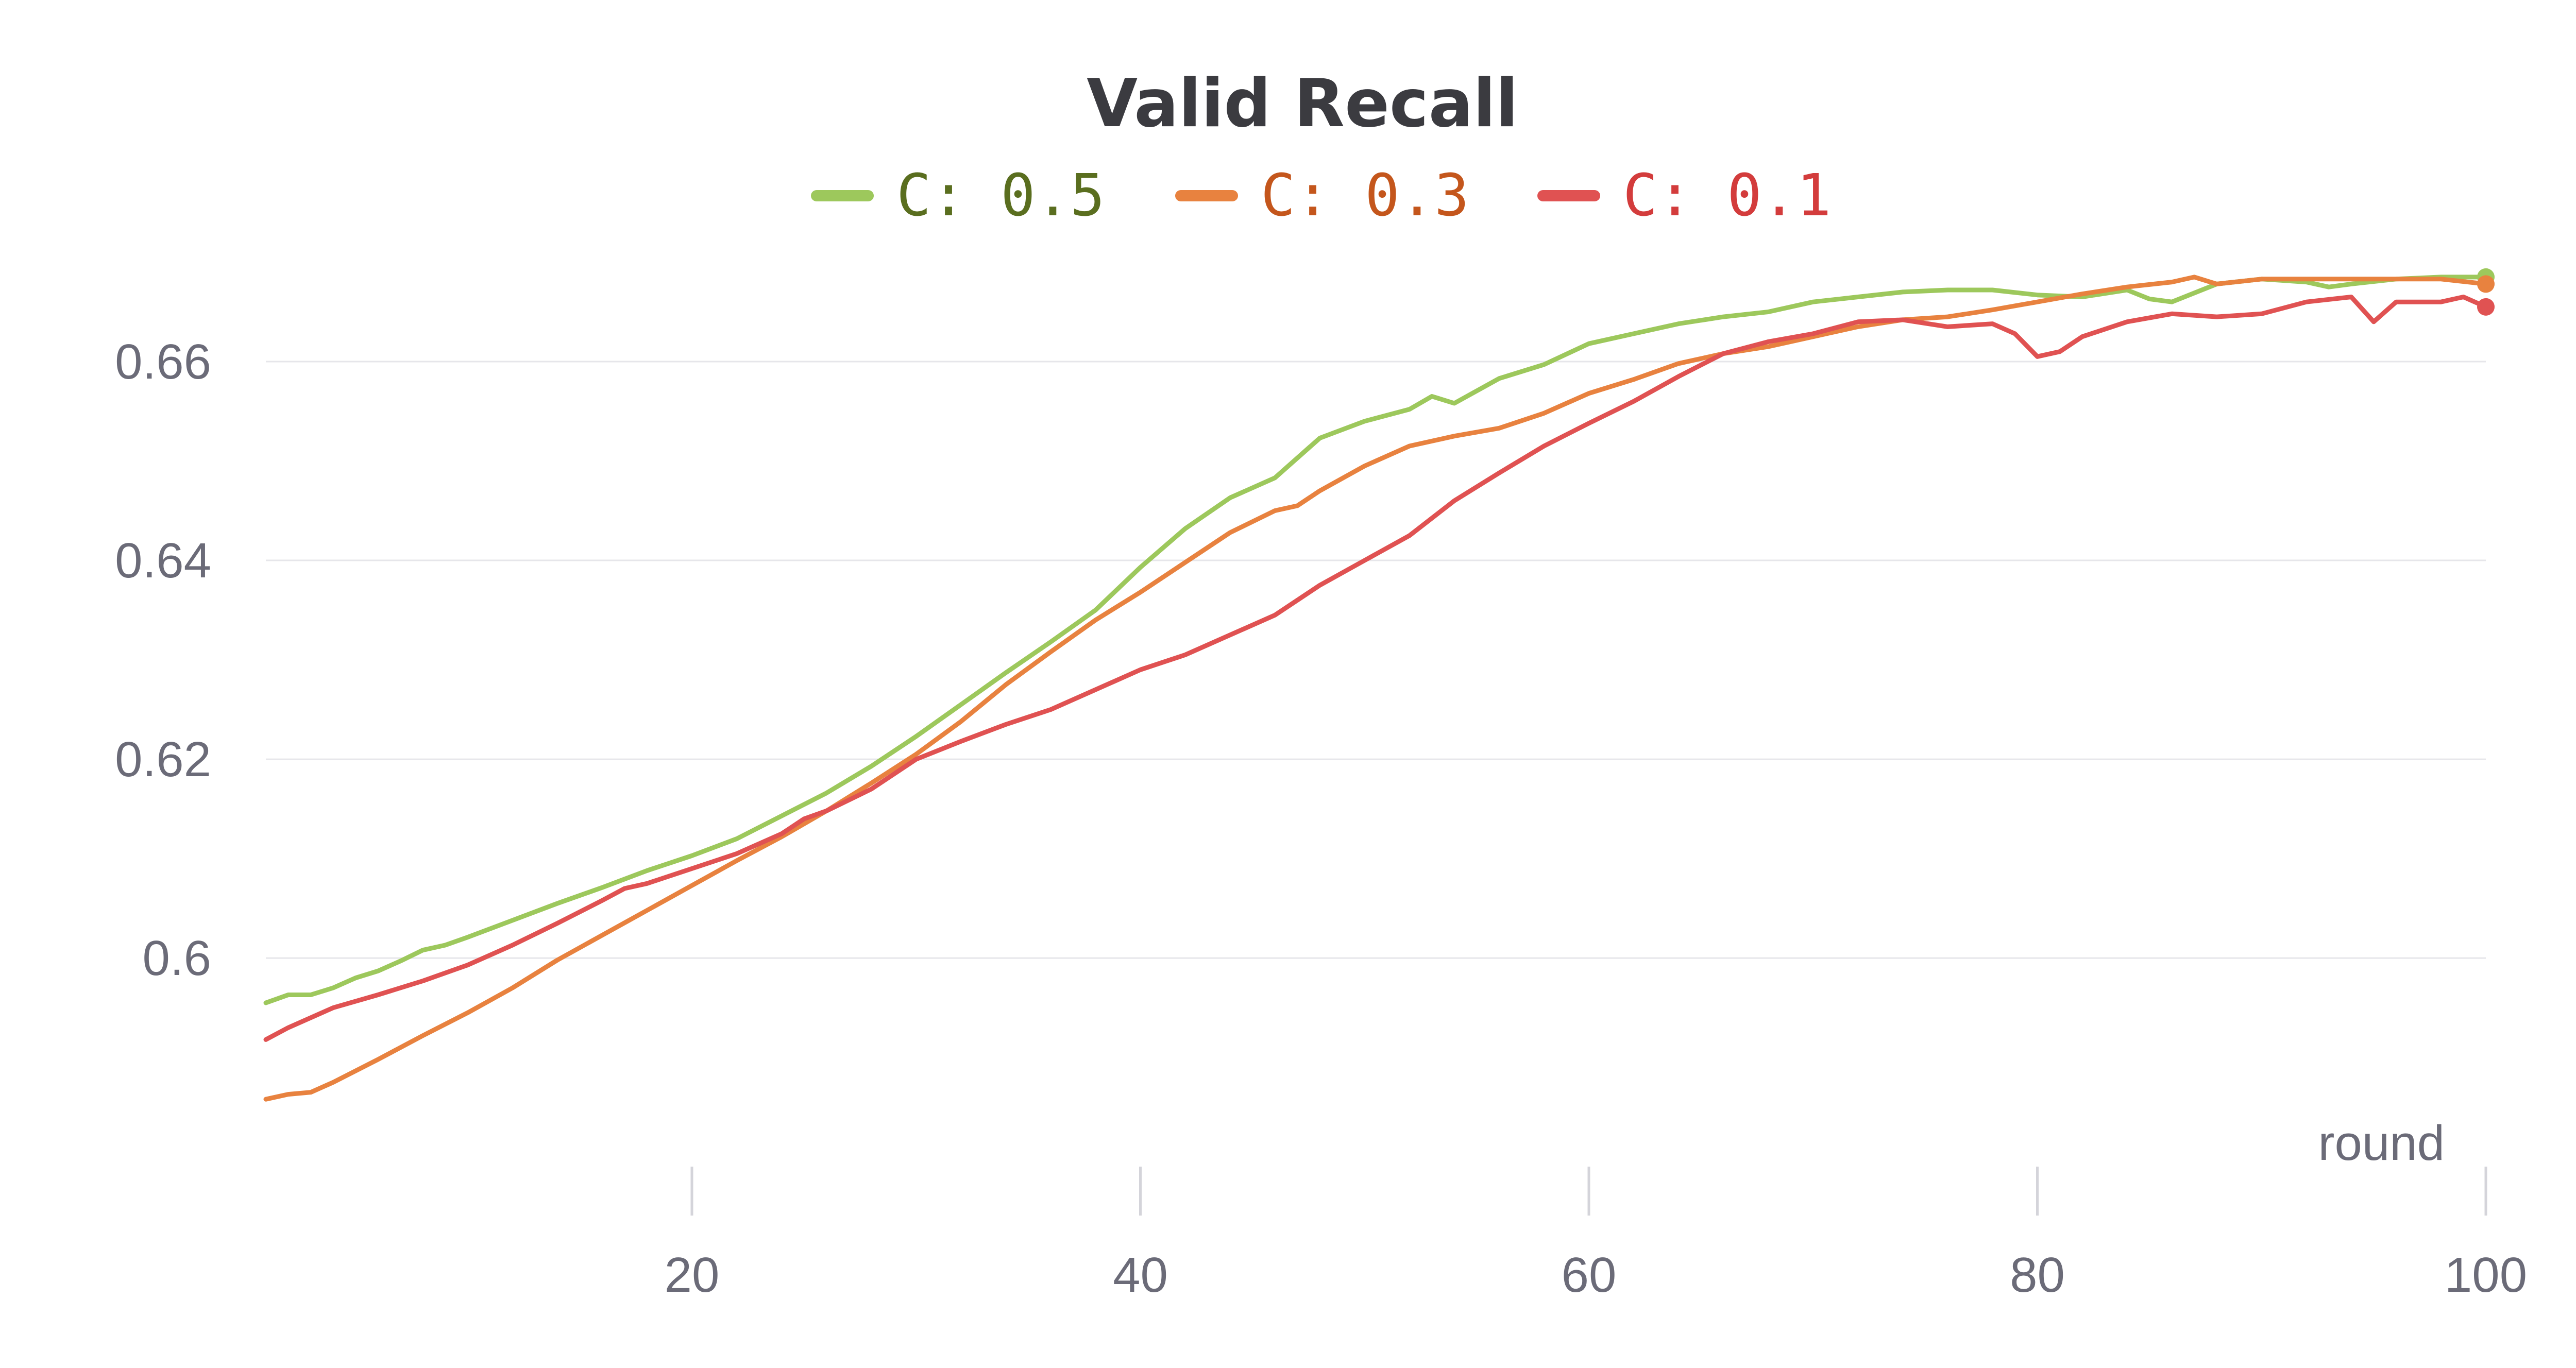 Image resolution: width=2576 pixels, height=1368 pixels. What do you see at coordinates (163, 759) in the screenshot?
I see `y-tick-label: 0.62` at bounding box center [163, 759].